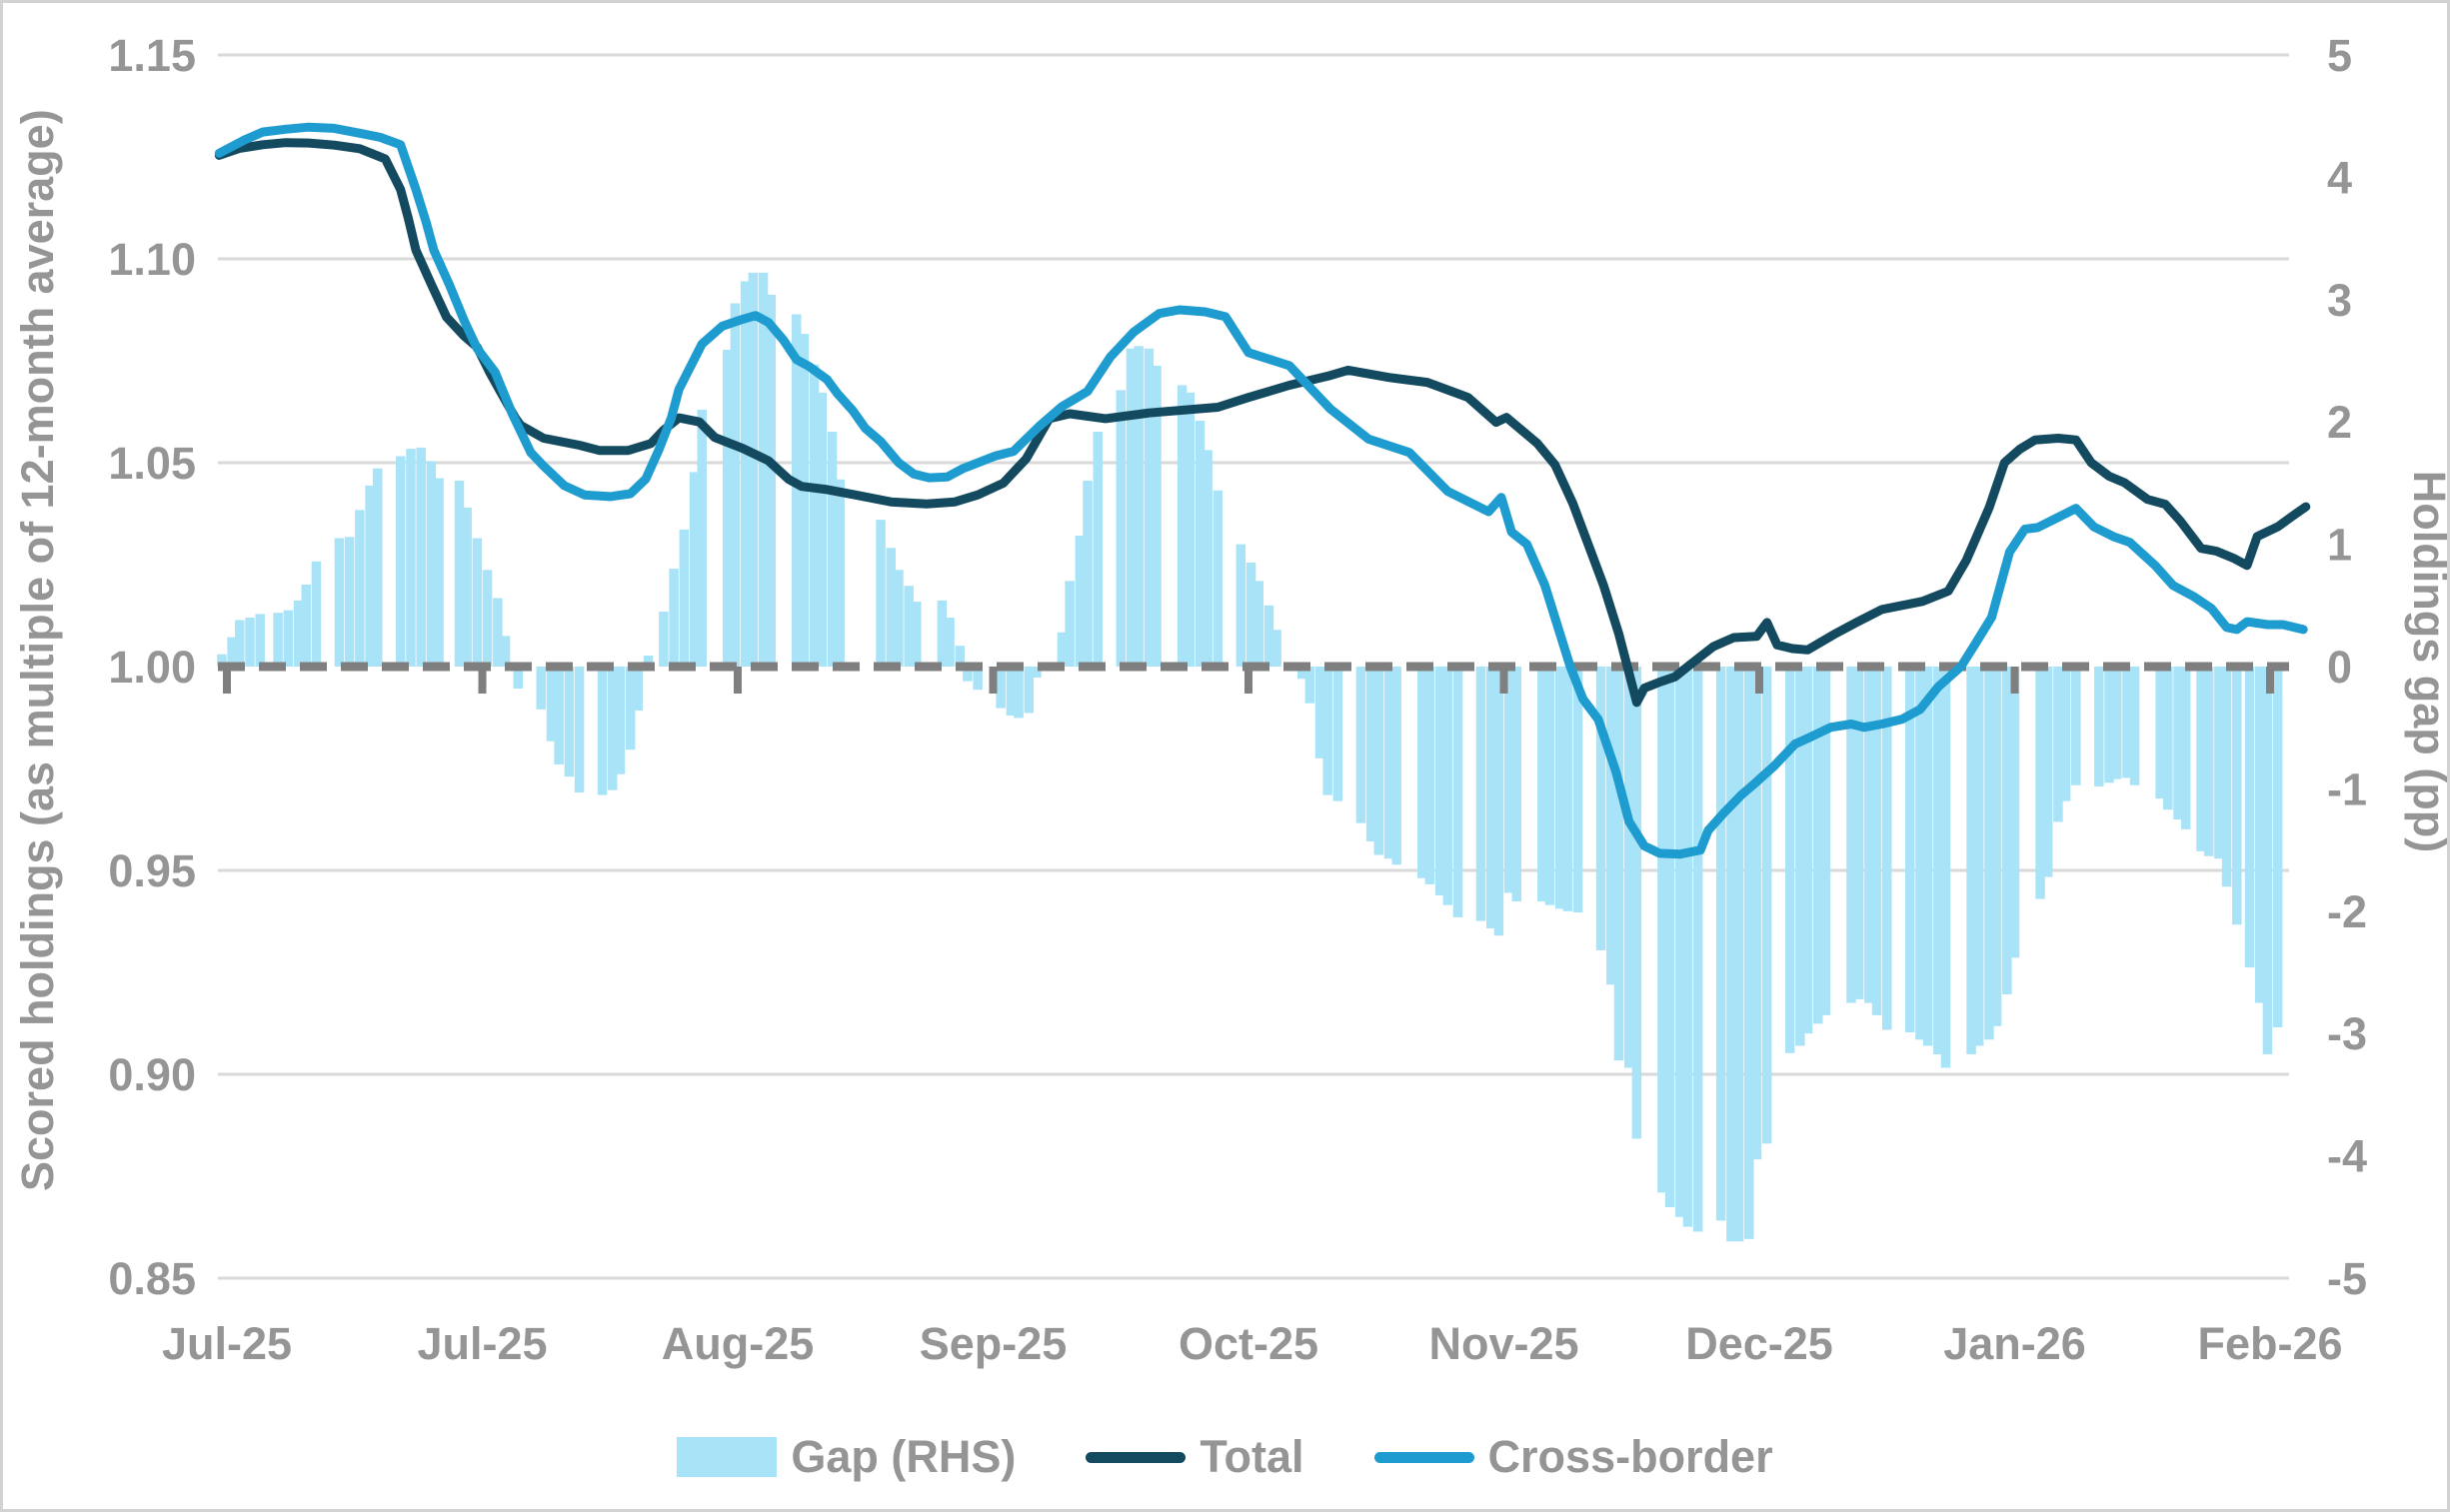 Image resolution: width=2450 pixels, height=1512 pixels. Describe the element at coordinates (2347, 788) in the screenshot. I see `right-axis-tick-label: -1` at that location.